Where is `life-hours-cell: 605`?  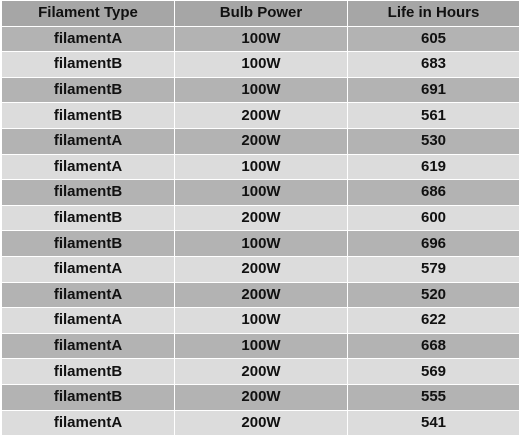
life-hours-cell: 605 is located at coordinates (433, 39).